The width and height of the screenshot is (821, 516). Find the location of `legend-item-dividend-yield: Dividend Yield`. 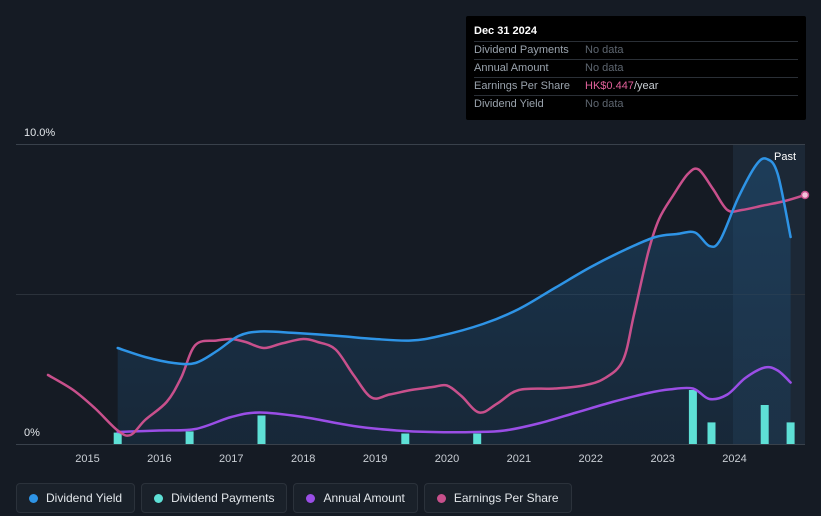

legend-item-dividend-yield: Dividend Yield is located at coordinates (76, 498).